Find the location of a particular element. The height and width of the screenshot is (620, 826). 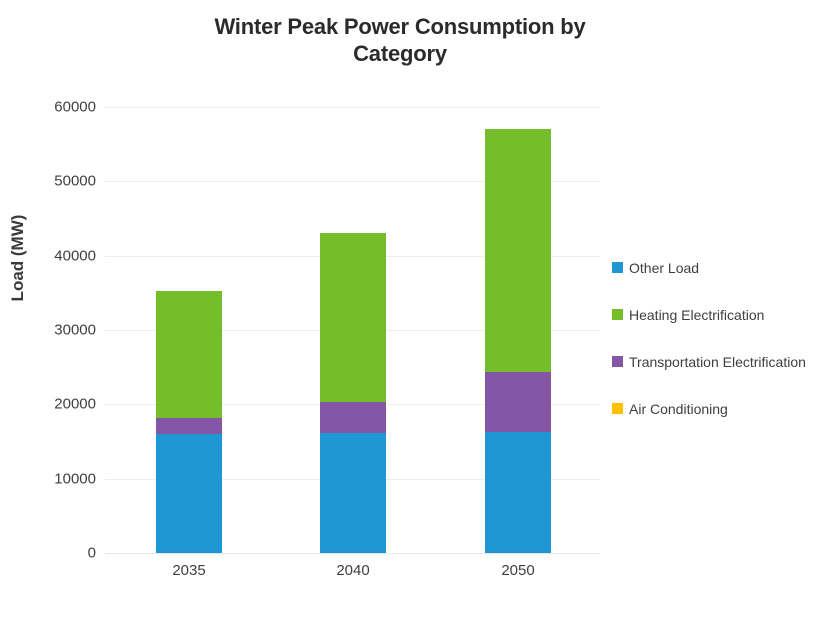

legend-item-label: Transportation Electrification is located at coordinates (717, 361).